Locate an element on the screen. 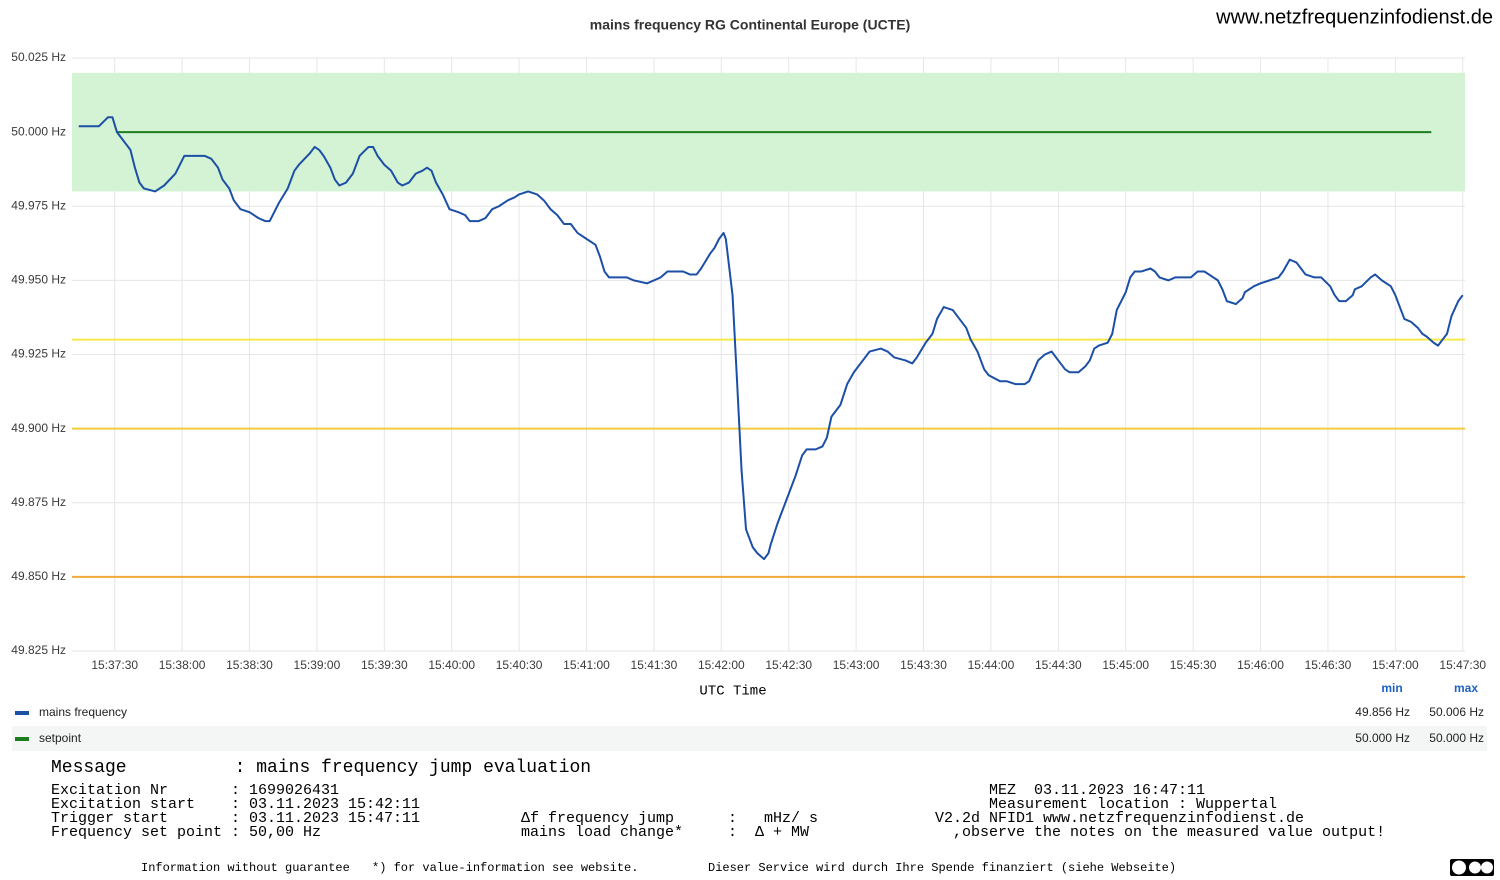 The width and height of the screenshot is (1500, 880). y-tick-label: 49.975 Hz is located at coordinates (38, 205).